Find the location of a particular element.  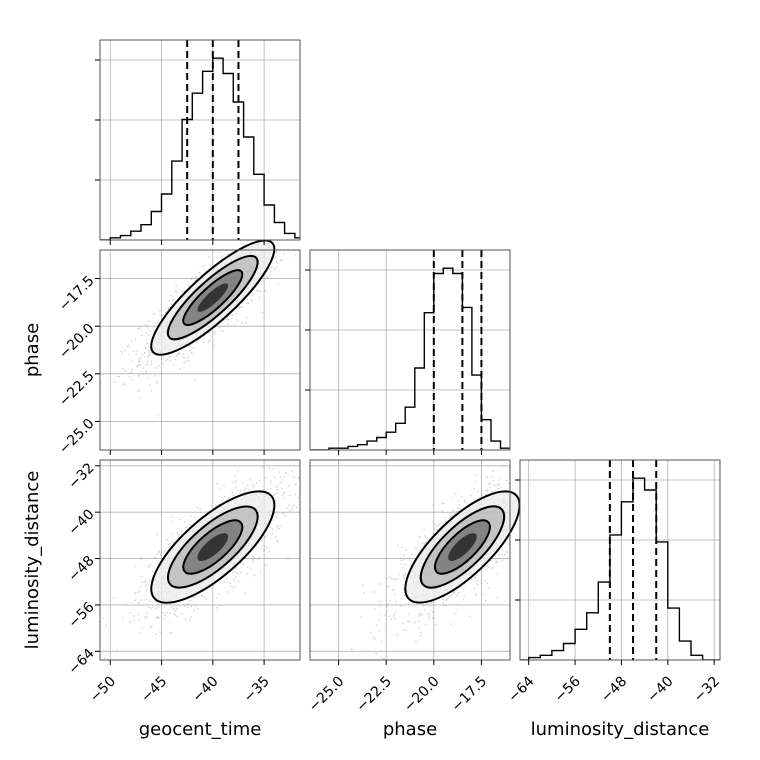

y-tick-label: −40 is located at coordinates (81, 523).